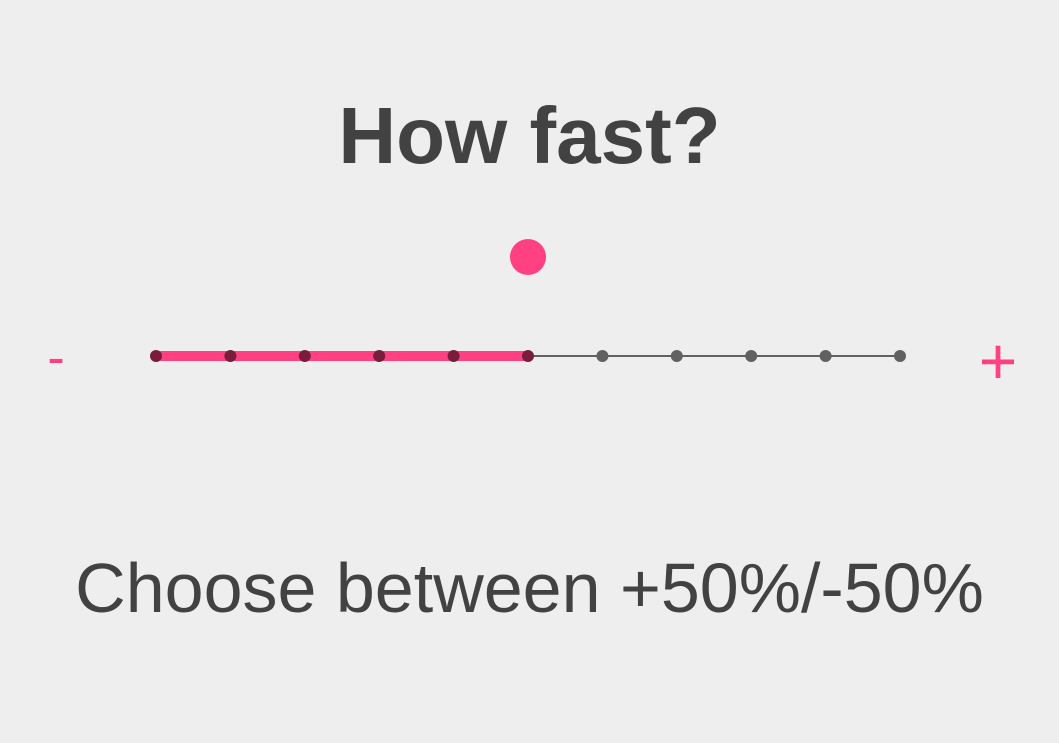 The height and width of the screenshot is (743, 1059). I want to click on slider-thumb, so click(528, 257).